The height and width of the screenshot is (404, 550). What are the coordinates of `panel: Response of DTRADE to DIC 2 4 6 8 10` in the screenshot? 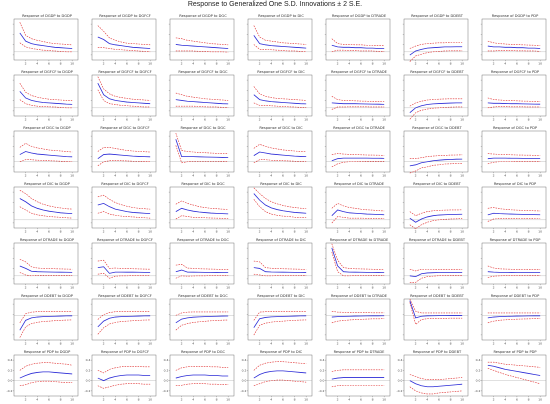 It's located at (279, 264).